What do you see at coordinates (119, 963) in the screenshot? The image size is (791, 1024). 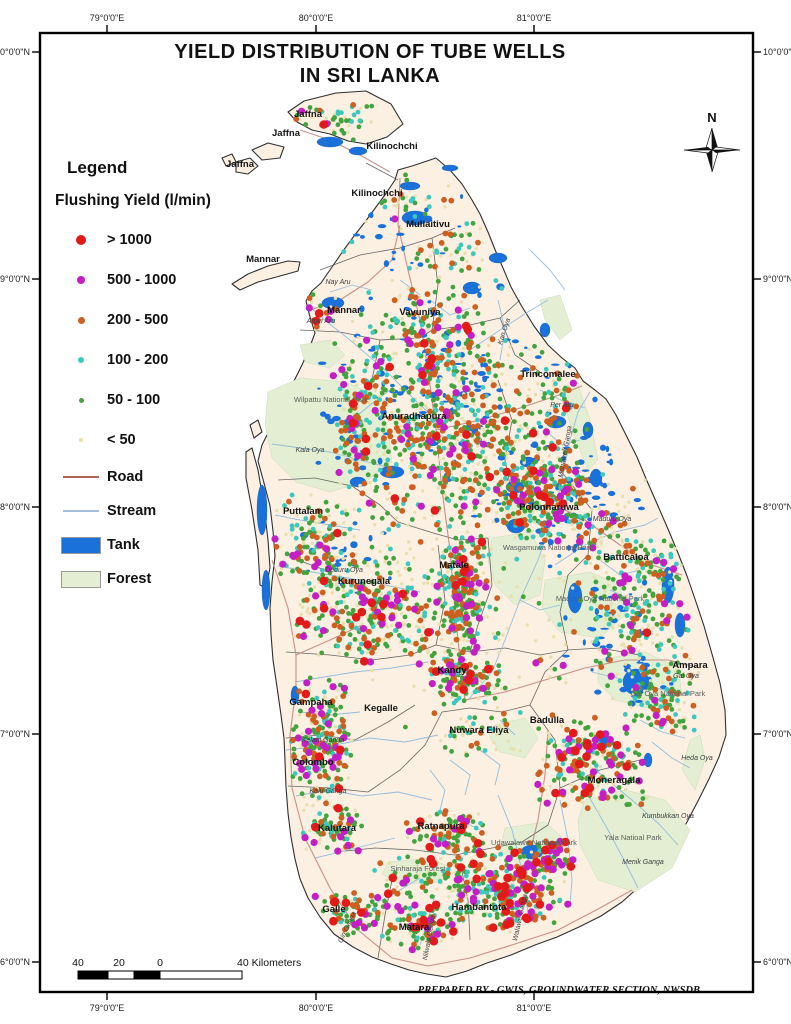 I see `svg-text: 20` at bounding box center [119, 963].